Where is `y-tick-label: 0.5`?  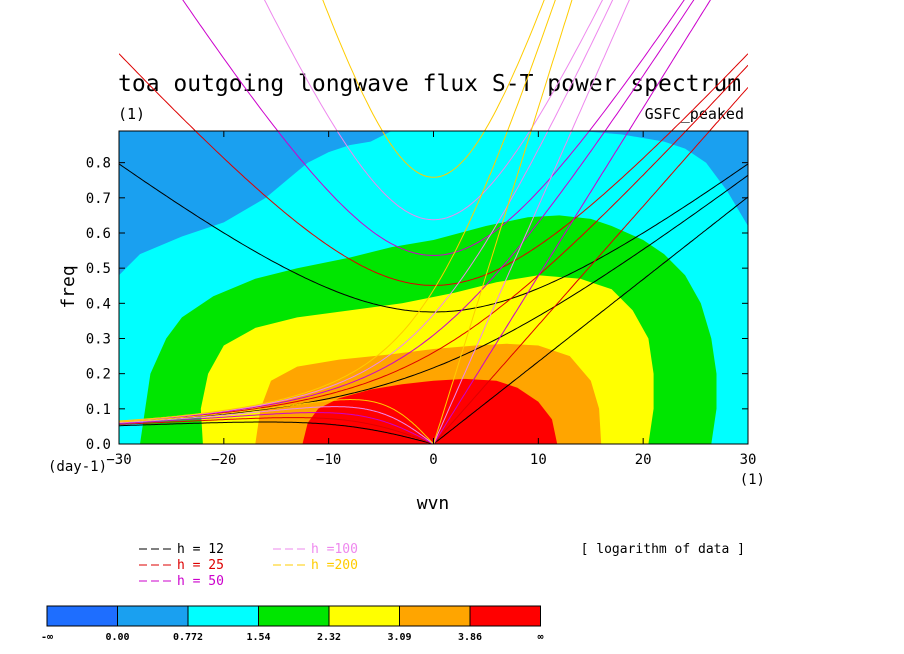 y-tick-label: 0.5 is located at coordinates (98, 269).